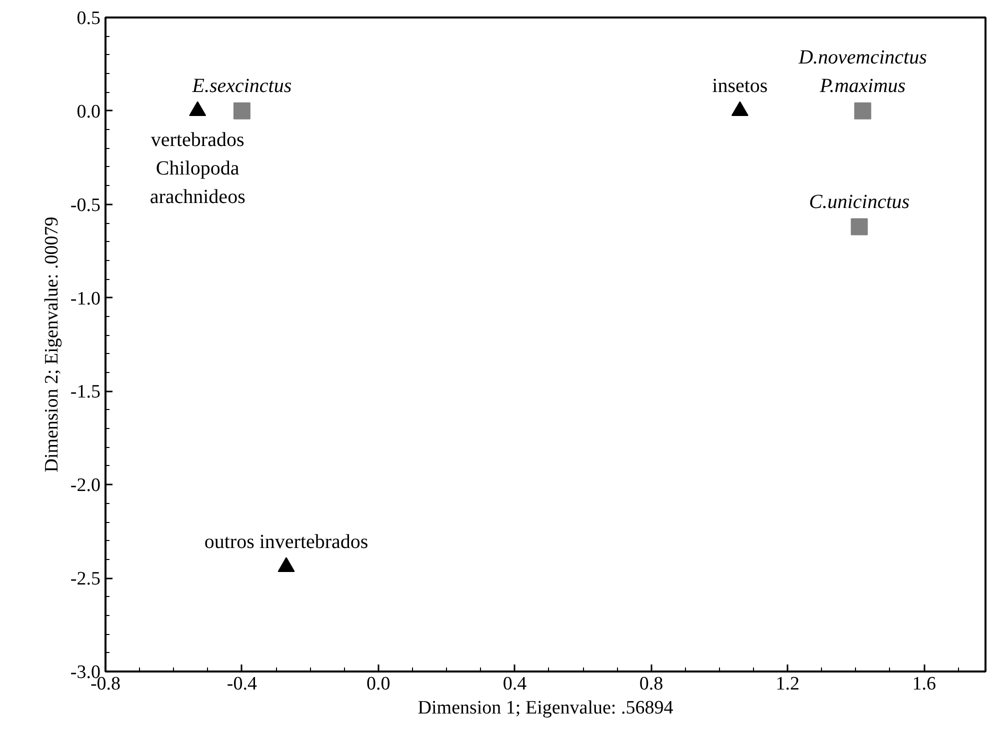  Describe the element at coordinates (88, 18) in the screenshot. I see `y-tick-label: 0.5` at that location.